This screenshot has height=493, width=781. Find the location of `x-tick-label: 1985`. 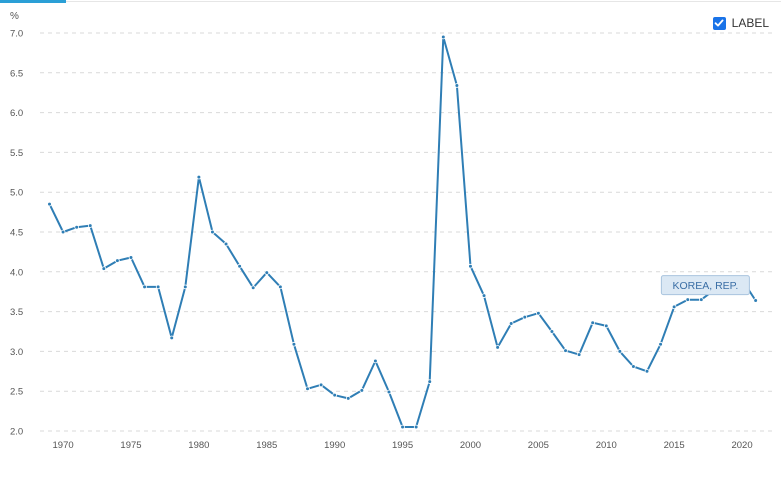

x-tick-label: 1985 is located at coordinates (266, 445).